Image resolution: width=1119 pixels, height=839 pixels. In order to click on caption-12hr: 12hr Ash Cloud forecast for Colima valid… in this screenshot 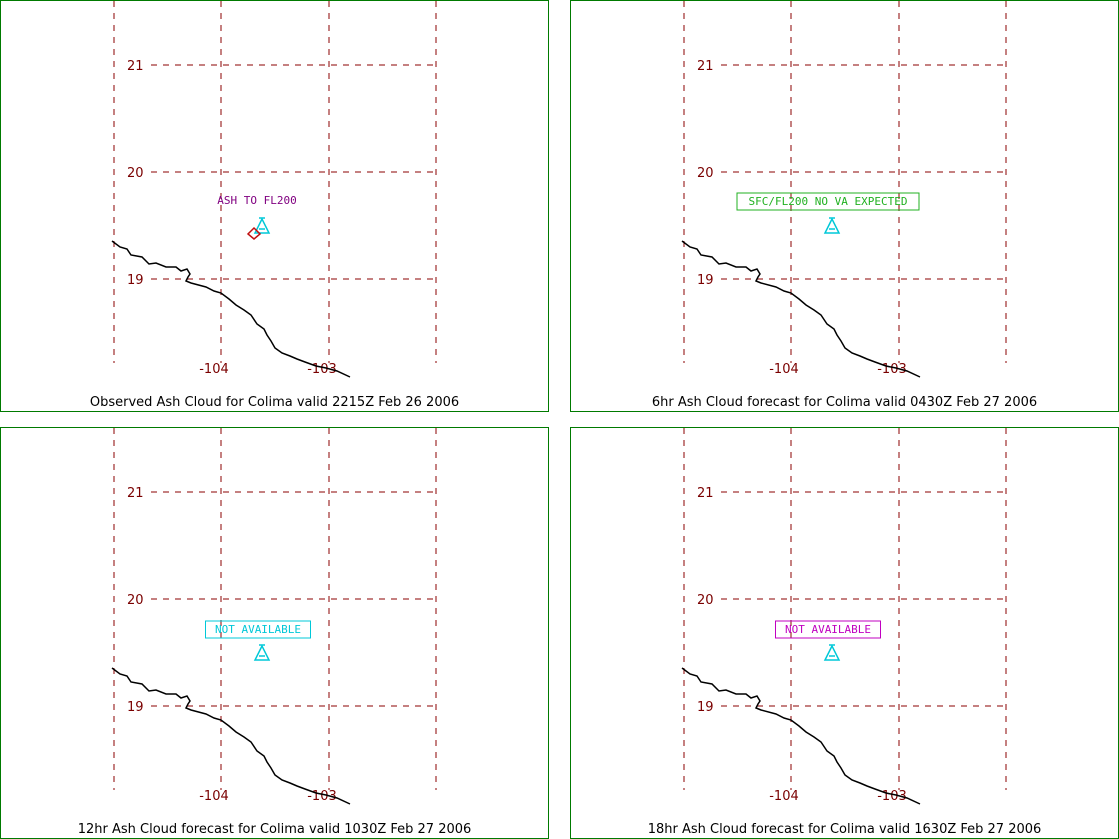, I will do `click(274, 829)`.